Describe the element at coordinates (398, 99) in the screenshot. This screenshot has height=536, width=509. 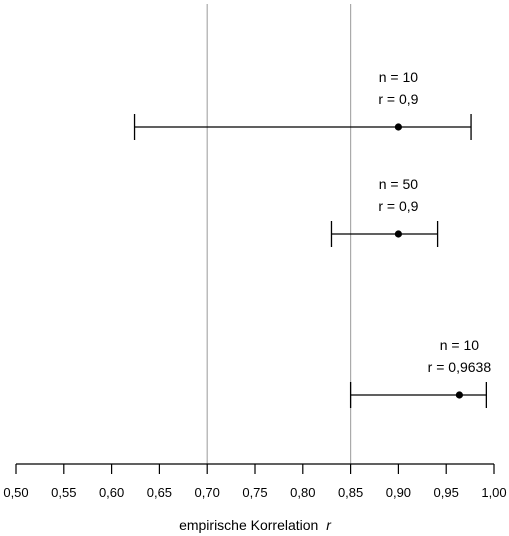
I see `interval-label-r-0: r = 0,9` at that location.